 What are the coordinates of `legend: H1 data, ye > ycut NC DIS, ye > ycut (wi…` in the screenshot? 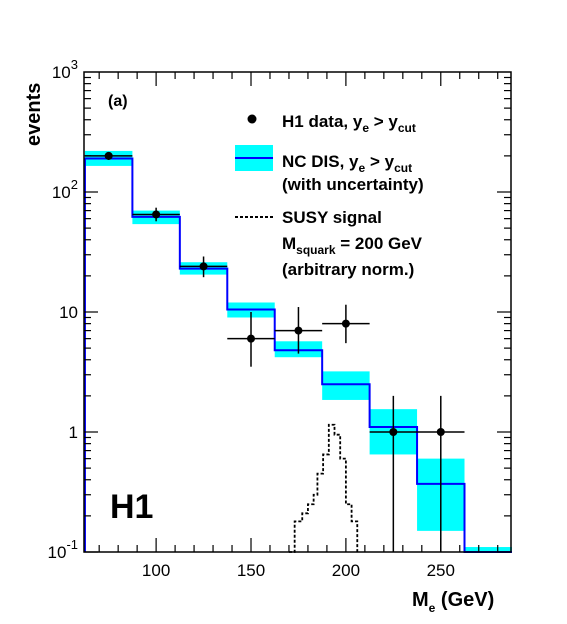 It's located at (329, 195).